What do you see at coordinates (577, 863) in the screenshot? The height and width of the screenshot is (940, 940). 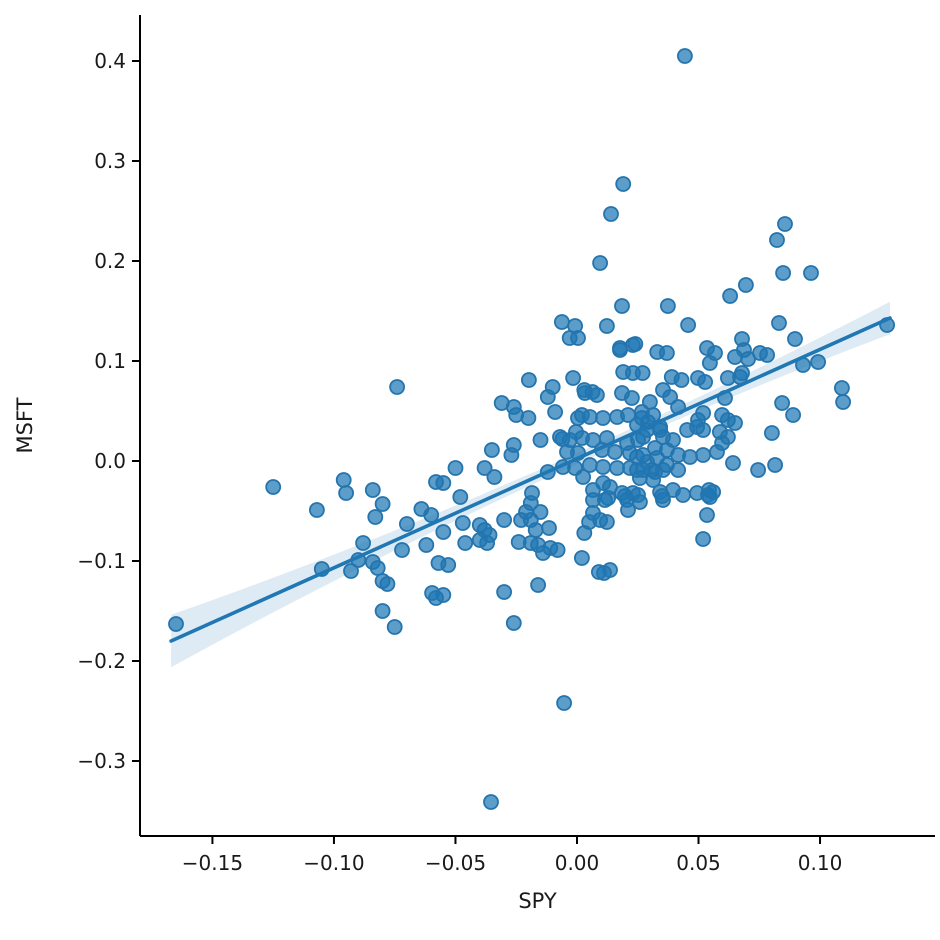 I see `x-tick-label: 0.00` at bounding box center [577, 863].